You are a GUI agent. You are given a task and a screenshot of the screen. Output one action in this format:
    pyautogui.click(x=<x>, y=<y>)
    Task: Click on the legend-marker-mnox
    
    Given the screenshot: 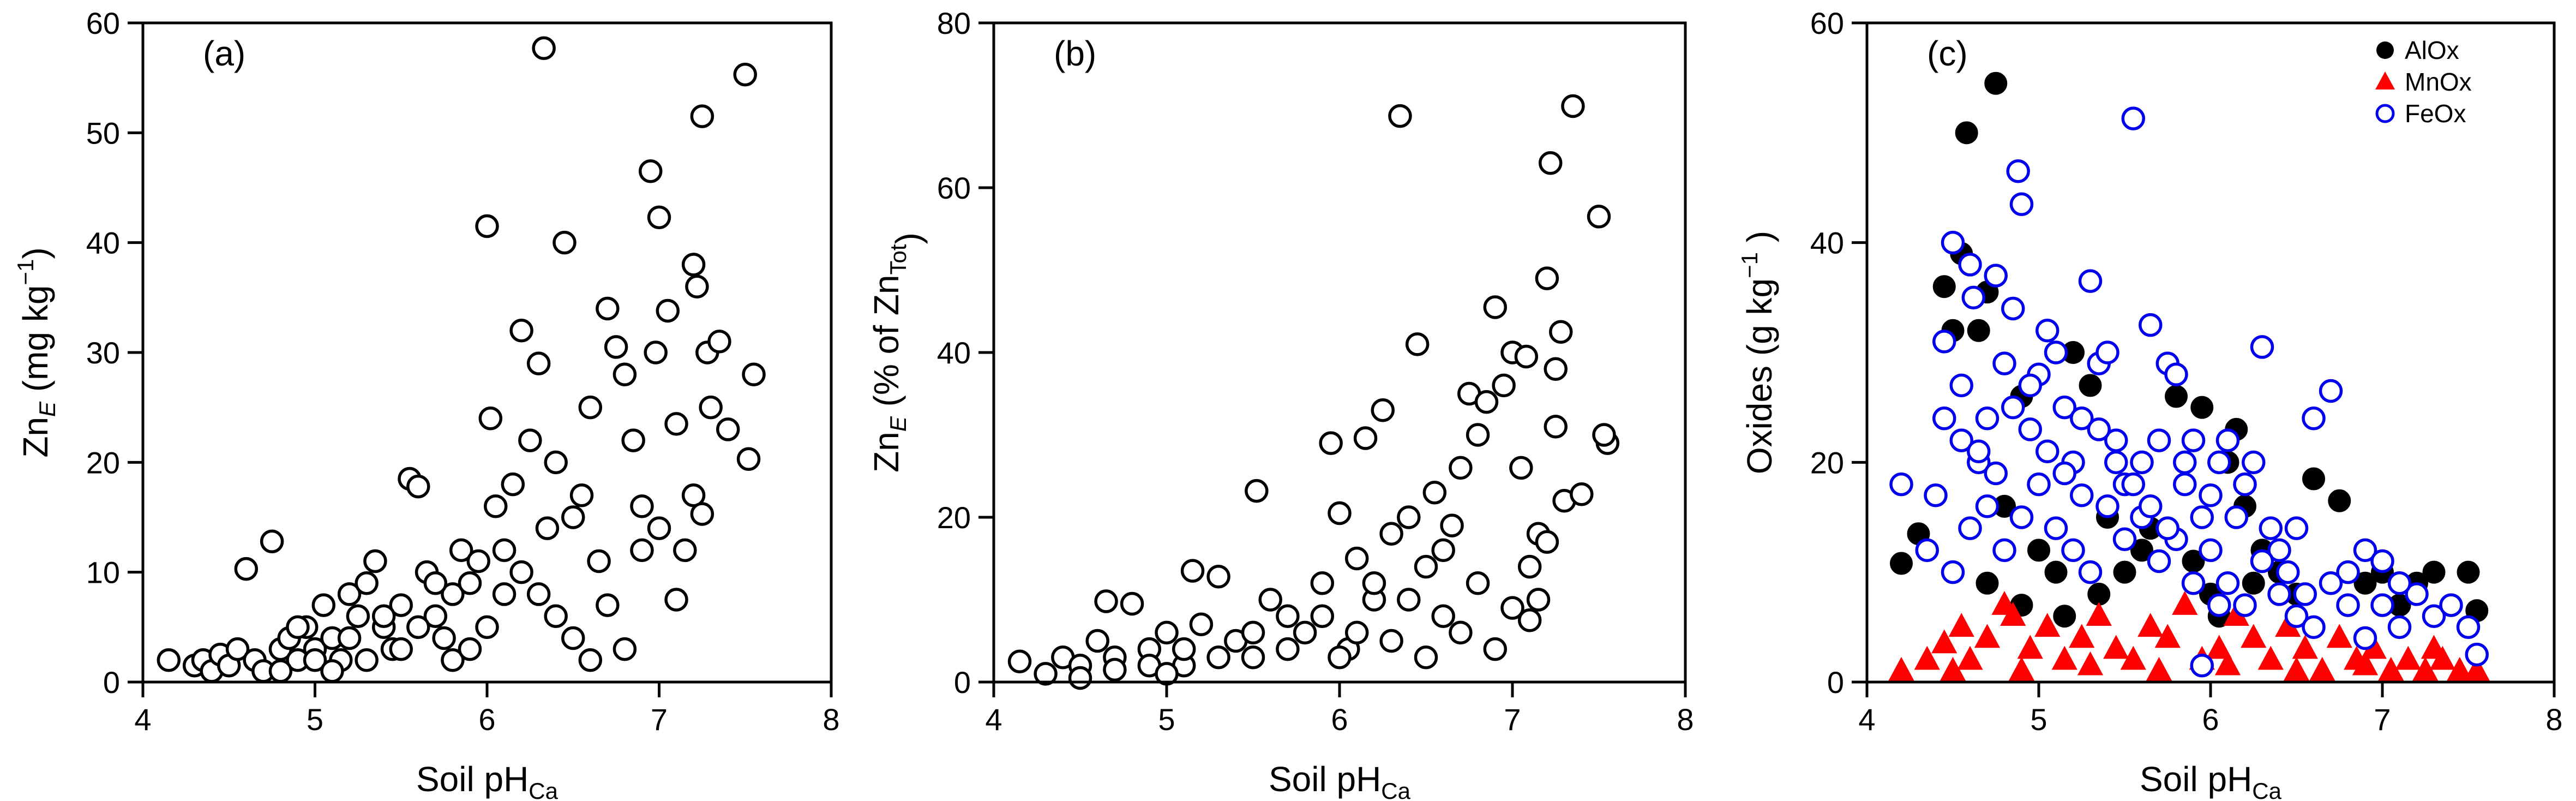 What is the action you would take?
    pyautogui.click(x=2385, y=80)
    